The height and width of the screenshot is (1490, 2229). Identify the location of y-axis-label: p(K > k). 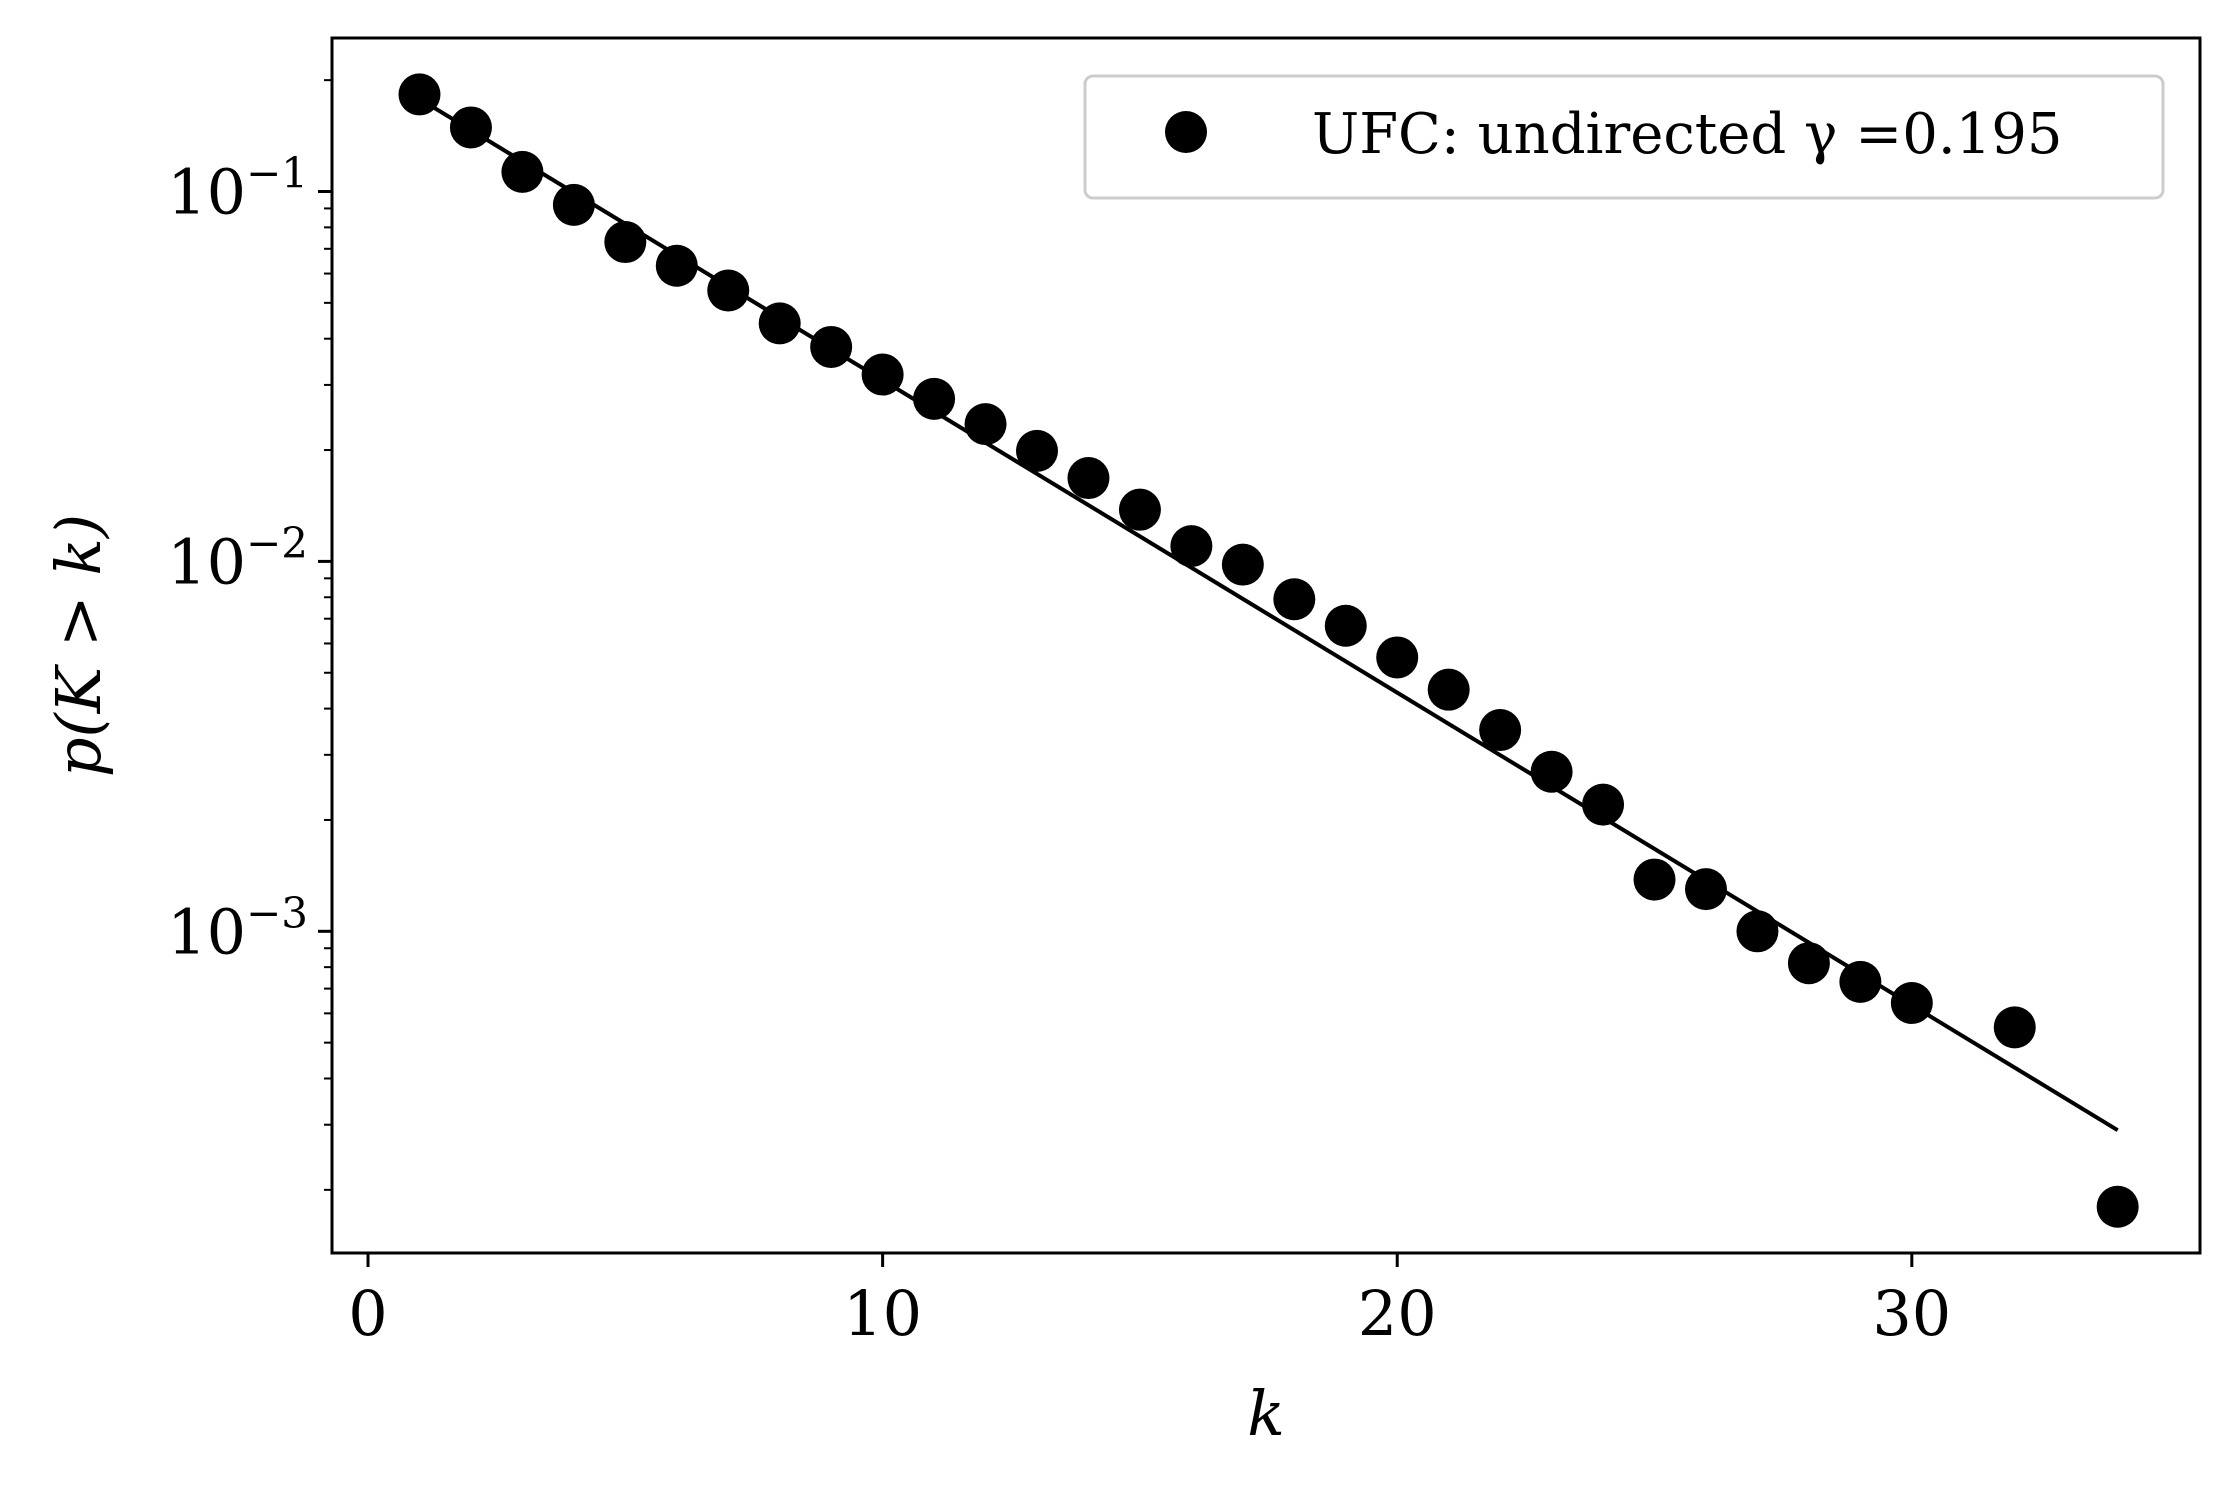
(78, 645).